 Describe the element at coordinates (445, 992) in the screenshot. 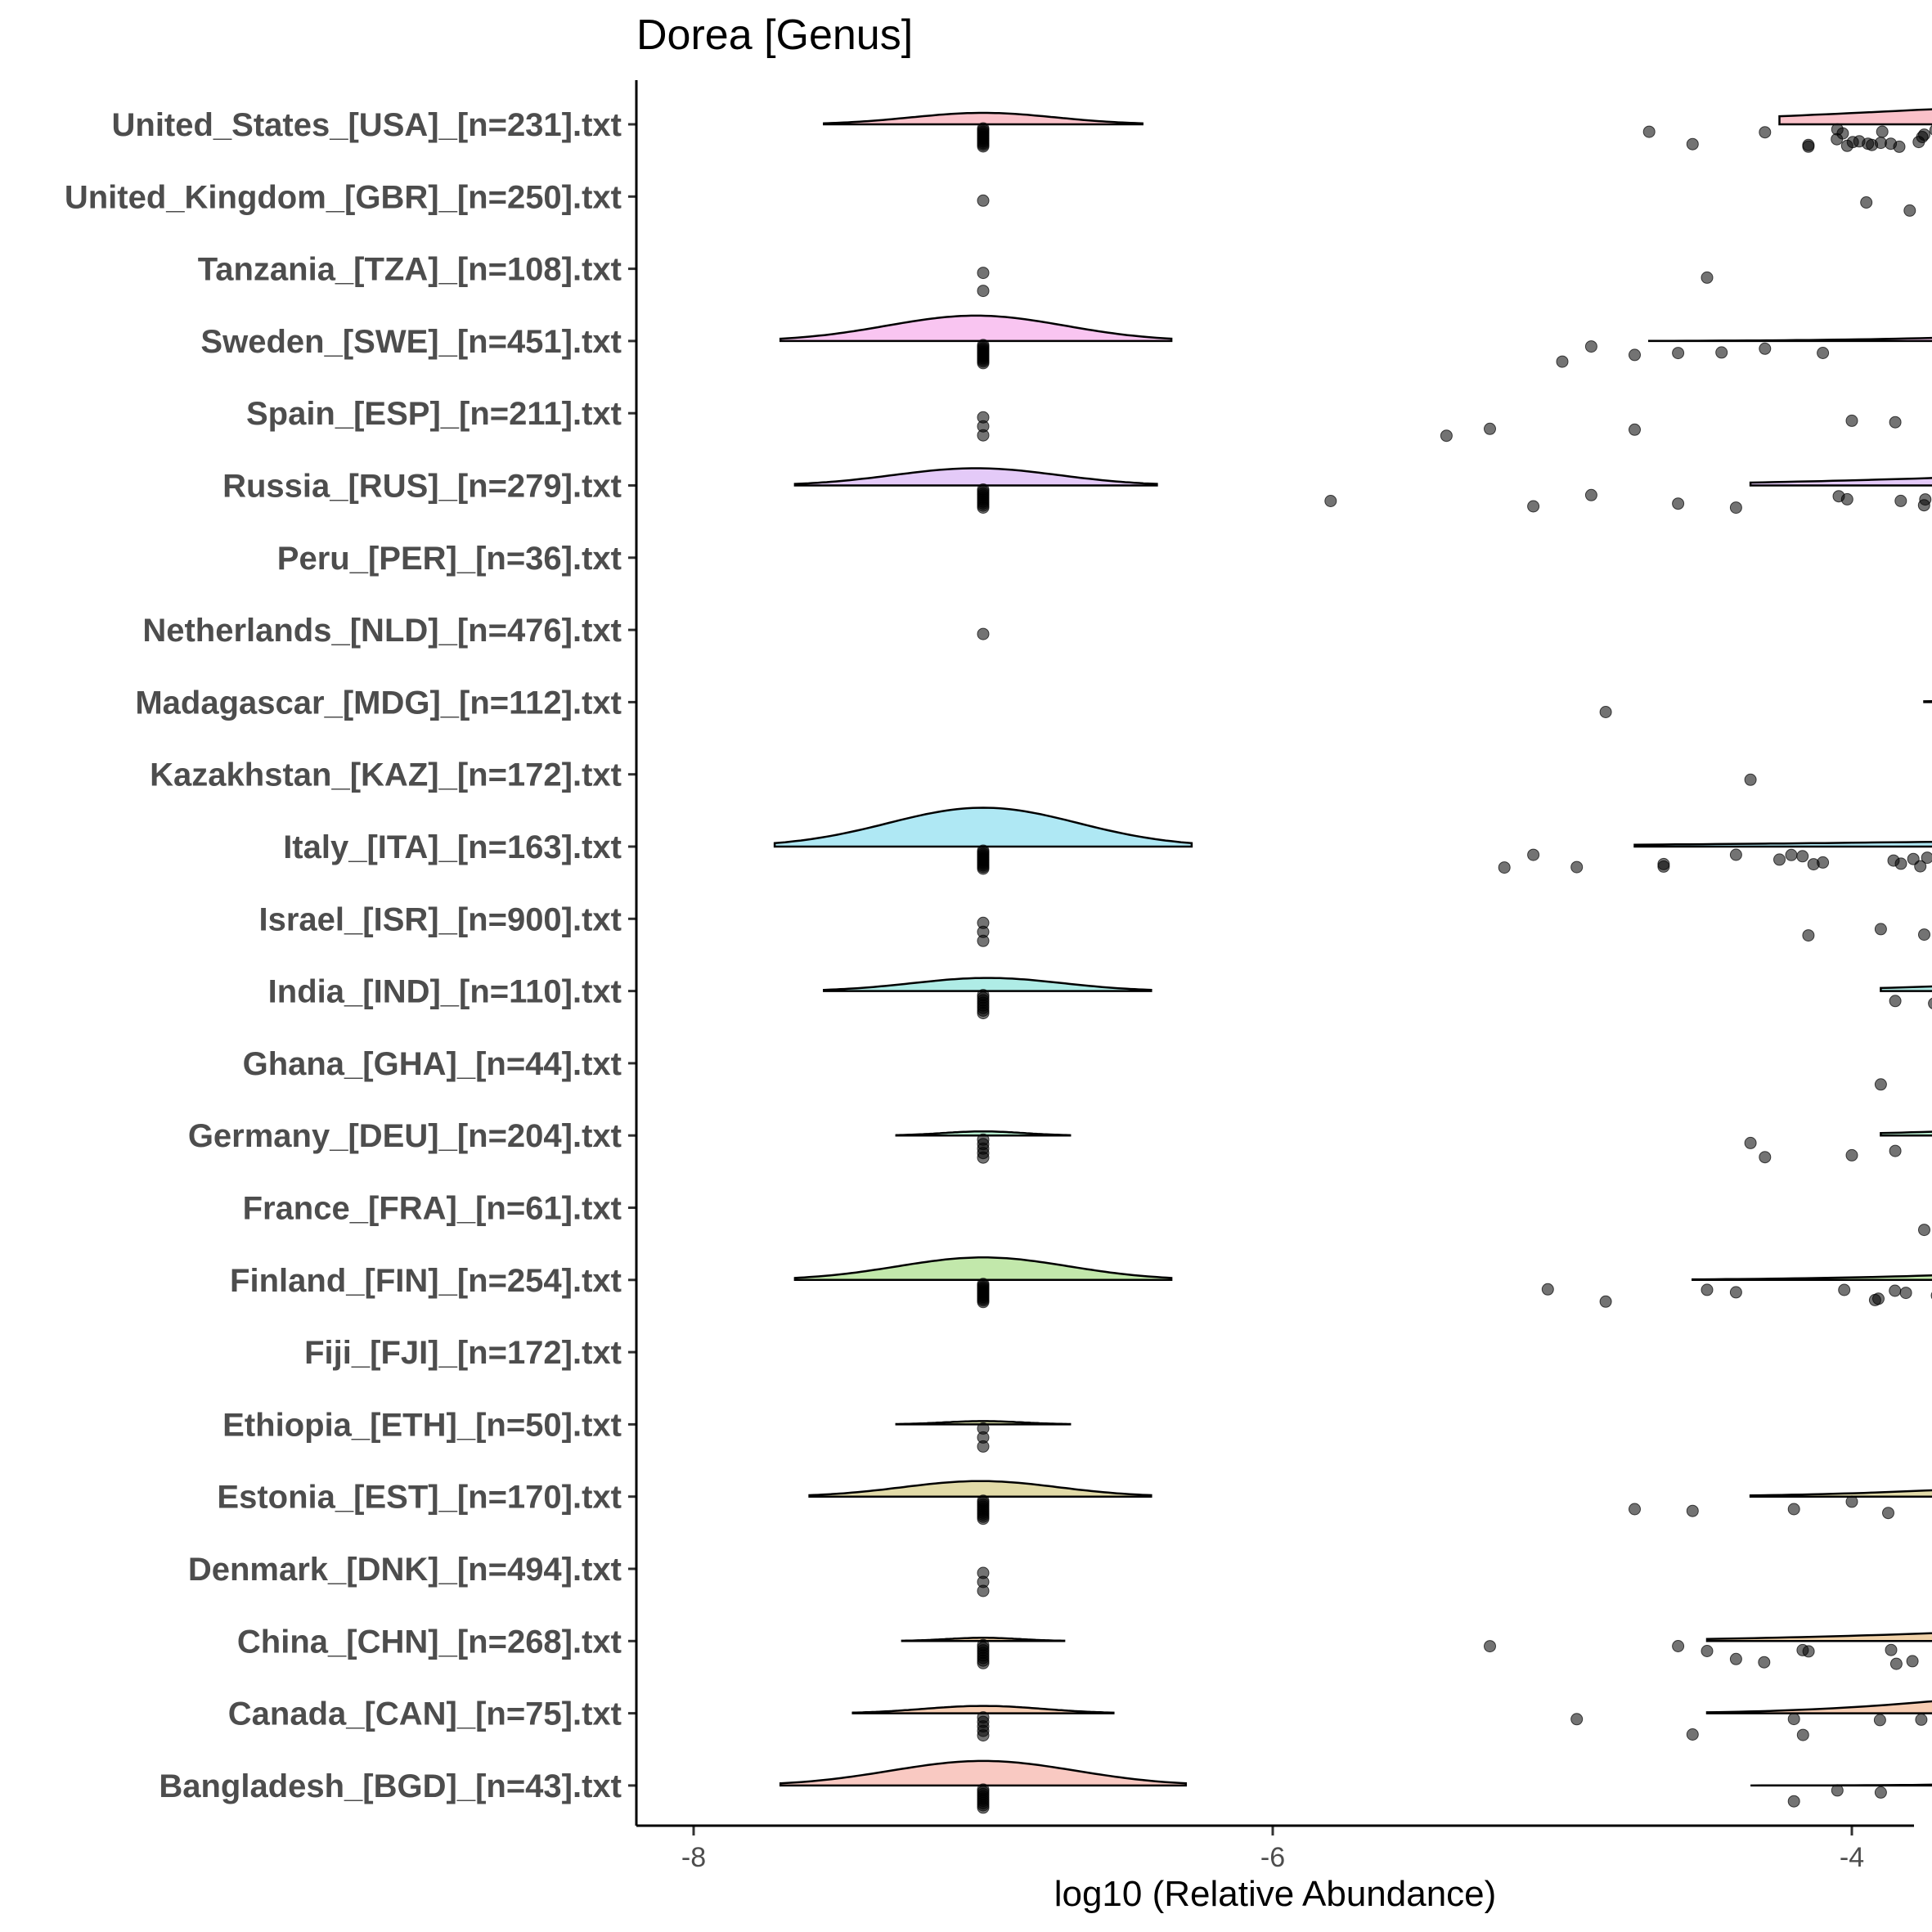

I see `y-tick-label: India_[IND]_[n=110].txt` at that location.